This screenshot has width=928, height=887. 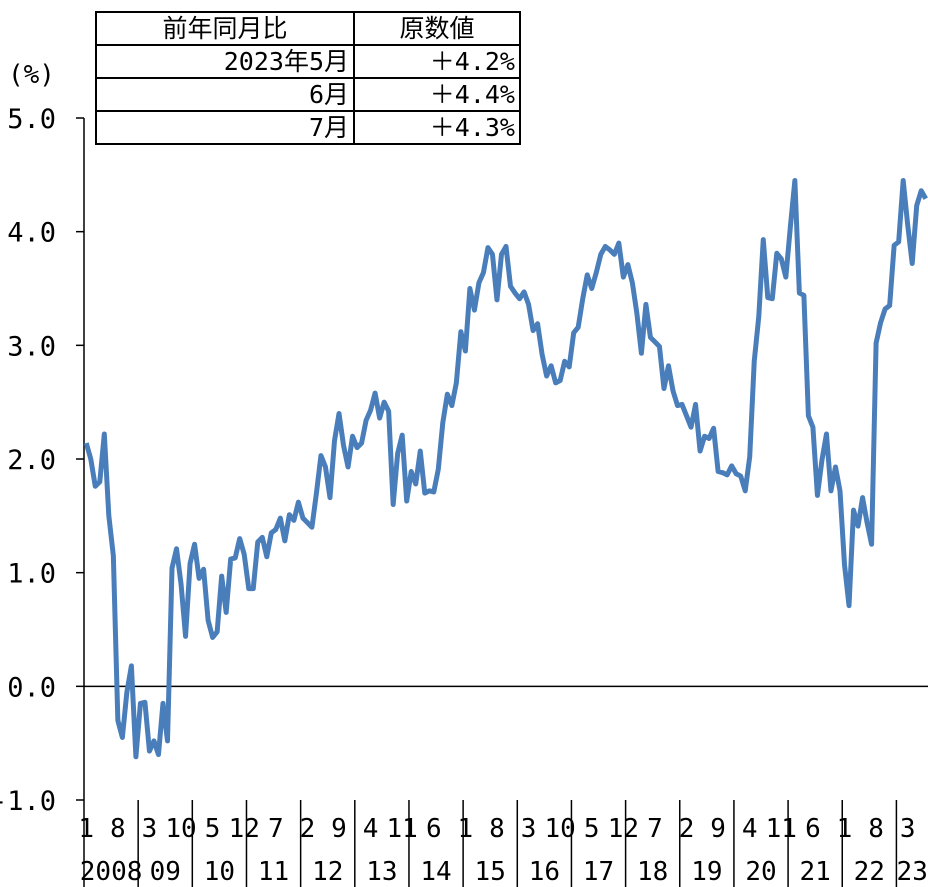 I want to click on summary-table-header-row: 前年同月比 原数値, so click(x=308, y=28).